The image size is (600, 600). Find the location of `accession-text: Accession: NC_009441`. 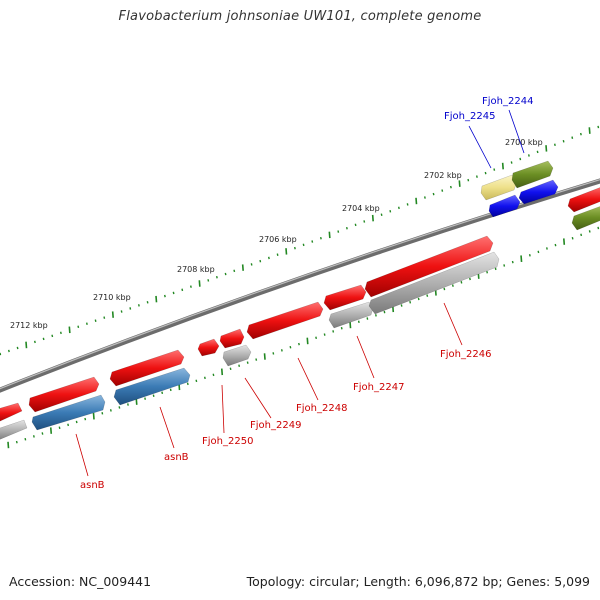

accession-text: Accession: NC_009441 is located at coordinates (80, 581).